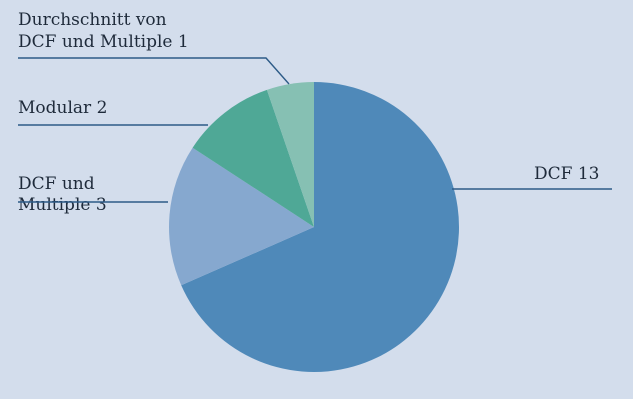 The image size is (633, 399). Describe the element at coordinates (154, 71) in the screenshot. I see `leader-durchschnitt` at that location.